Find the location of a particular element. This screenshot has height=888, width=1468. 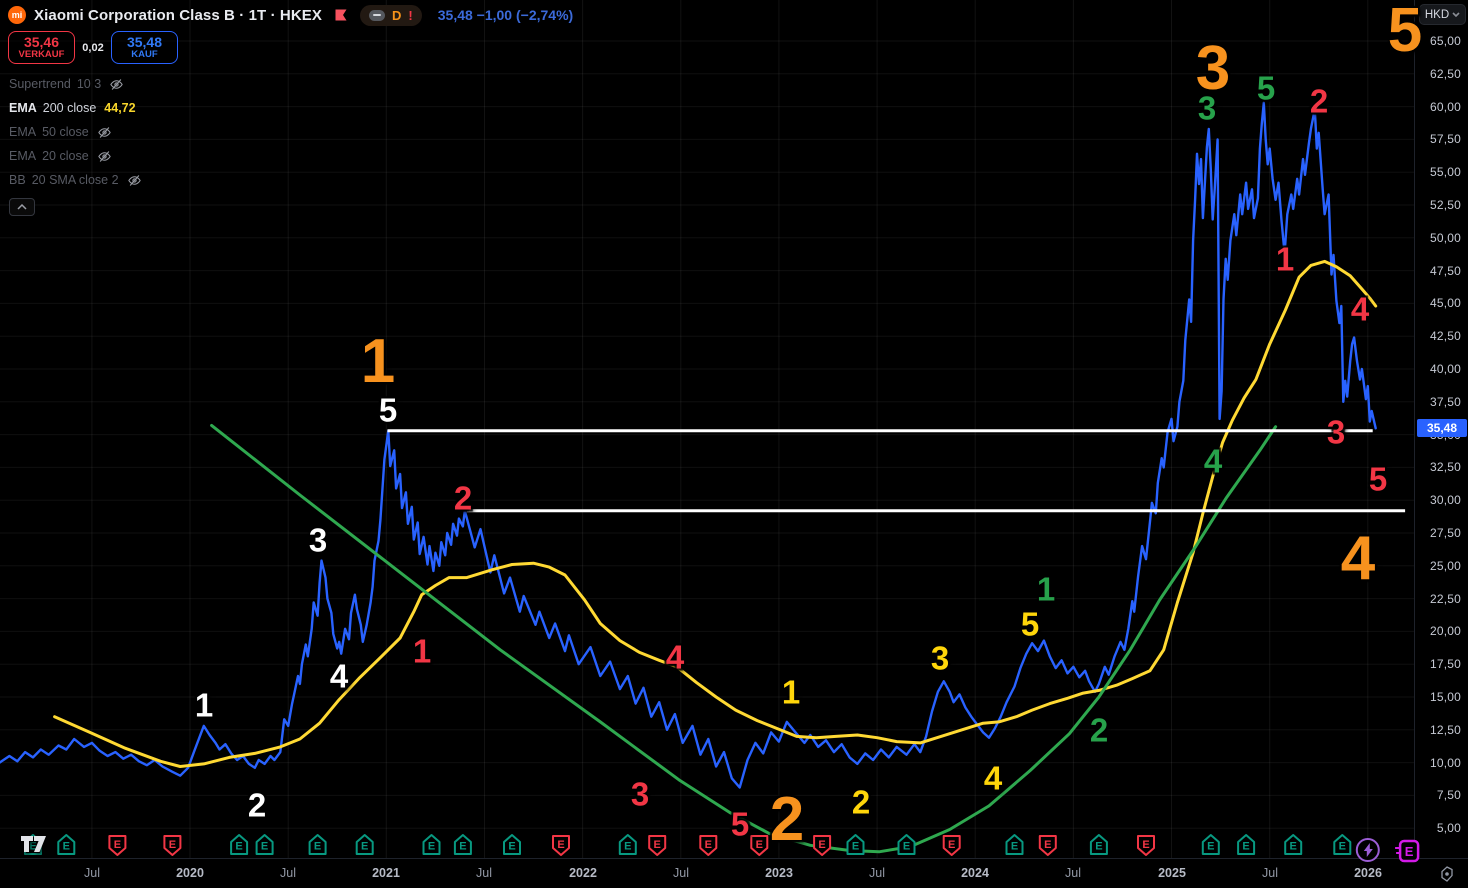

indicator-row-supertrend: Supertrend 10 3 is located at coordinates (75, 84).